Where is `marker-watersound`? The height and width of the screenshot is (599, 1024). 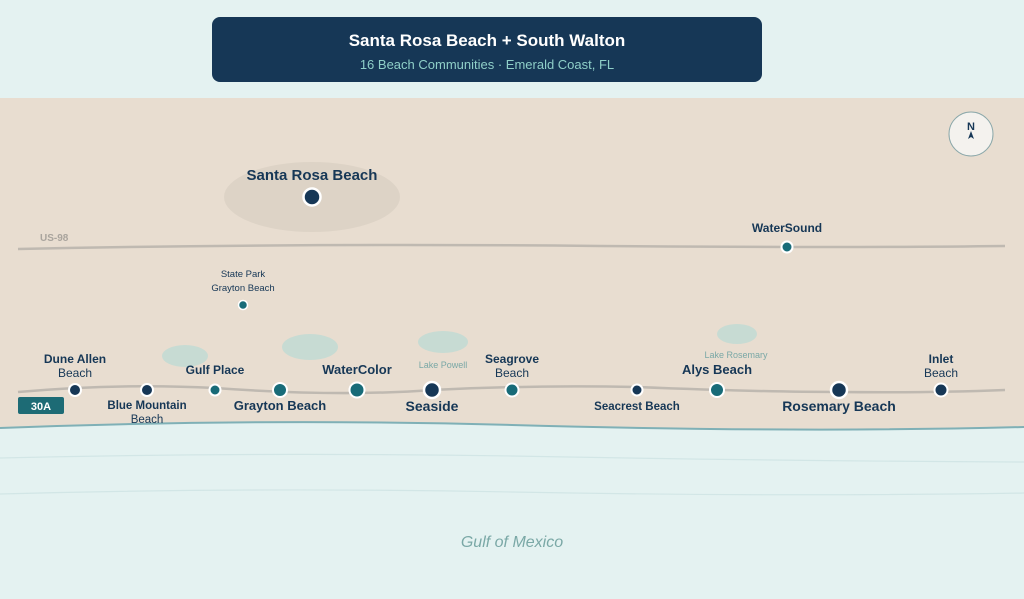 marker-watersound is located at coordinates (787, 247).